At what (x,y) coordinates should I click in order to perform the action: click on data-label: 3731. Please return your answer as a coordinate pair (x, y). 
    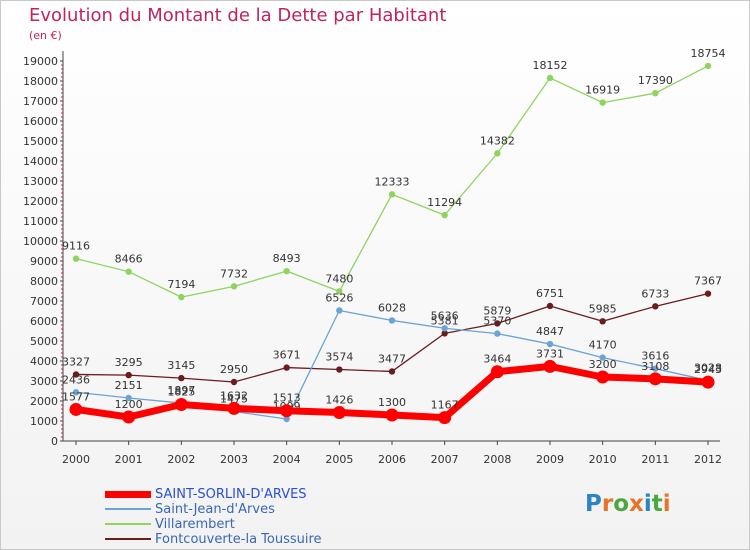
    Looking at the image, I should click on (550, 353).